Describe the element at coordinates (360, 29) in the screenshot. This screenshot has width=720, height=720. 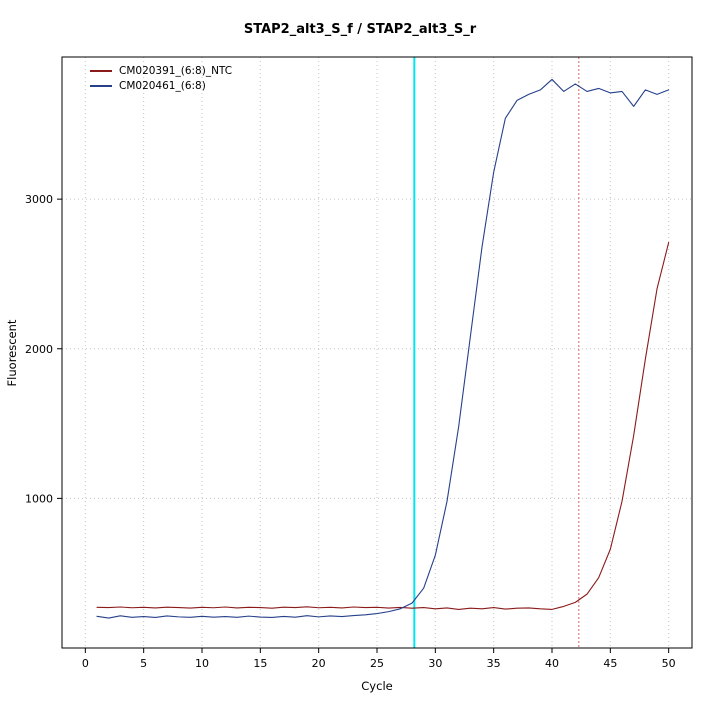
I see `chart-title: STAP2_alt3_S_f / STAP2_alt3_S_r` at that location.